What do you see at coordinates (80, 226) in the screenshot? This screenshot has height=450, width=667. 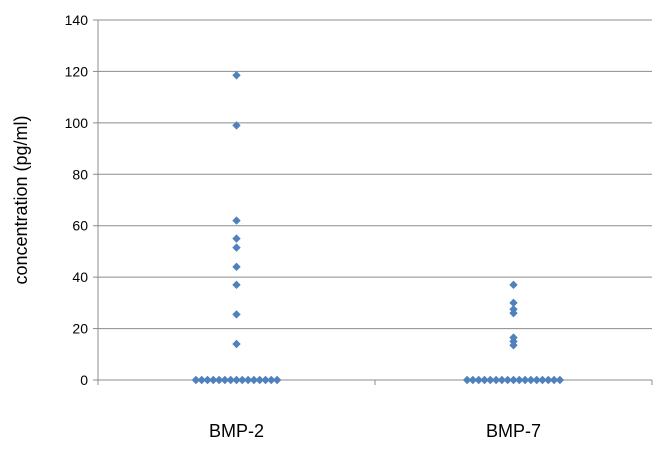 I see `y-tick-label: 60` at bounding box center [80, 226].